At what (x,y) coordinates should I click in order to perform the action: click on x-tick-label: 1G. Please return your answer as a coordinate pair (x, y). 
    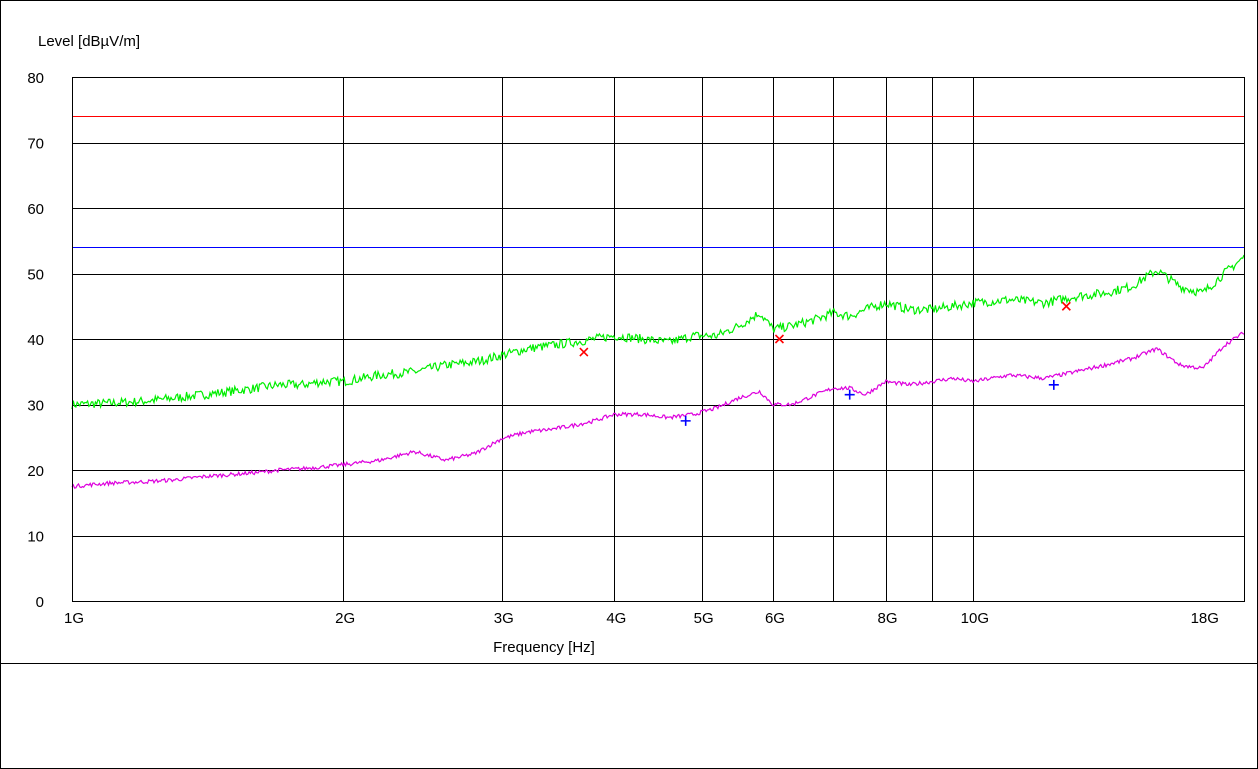
    Looking at the image, I should click on (74, 618).